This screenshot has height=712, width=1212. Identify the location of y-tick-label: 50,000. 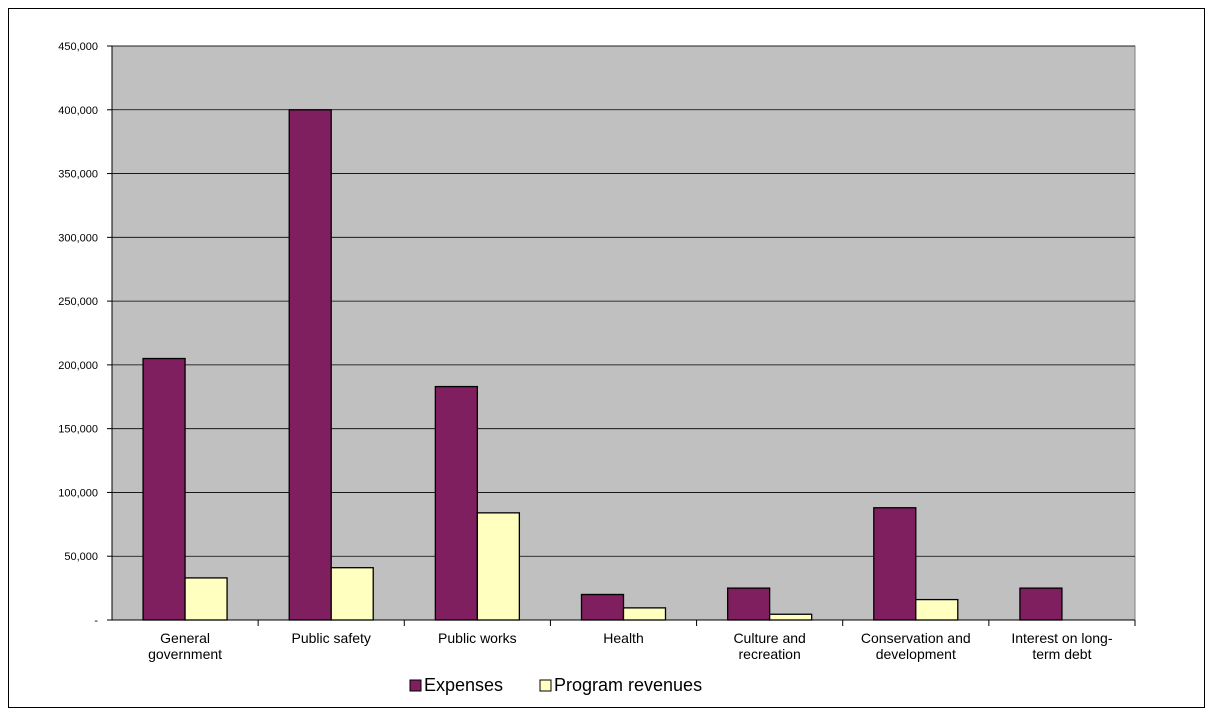
(81, 557).